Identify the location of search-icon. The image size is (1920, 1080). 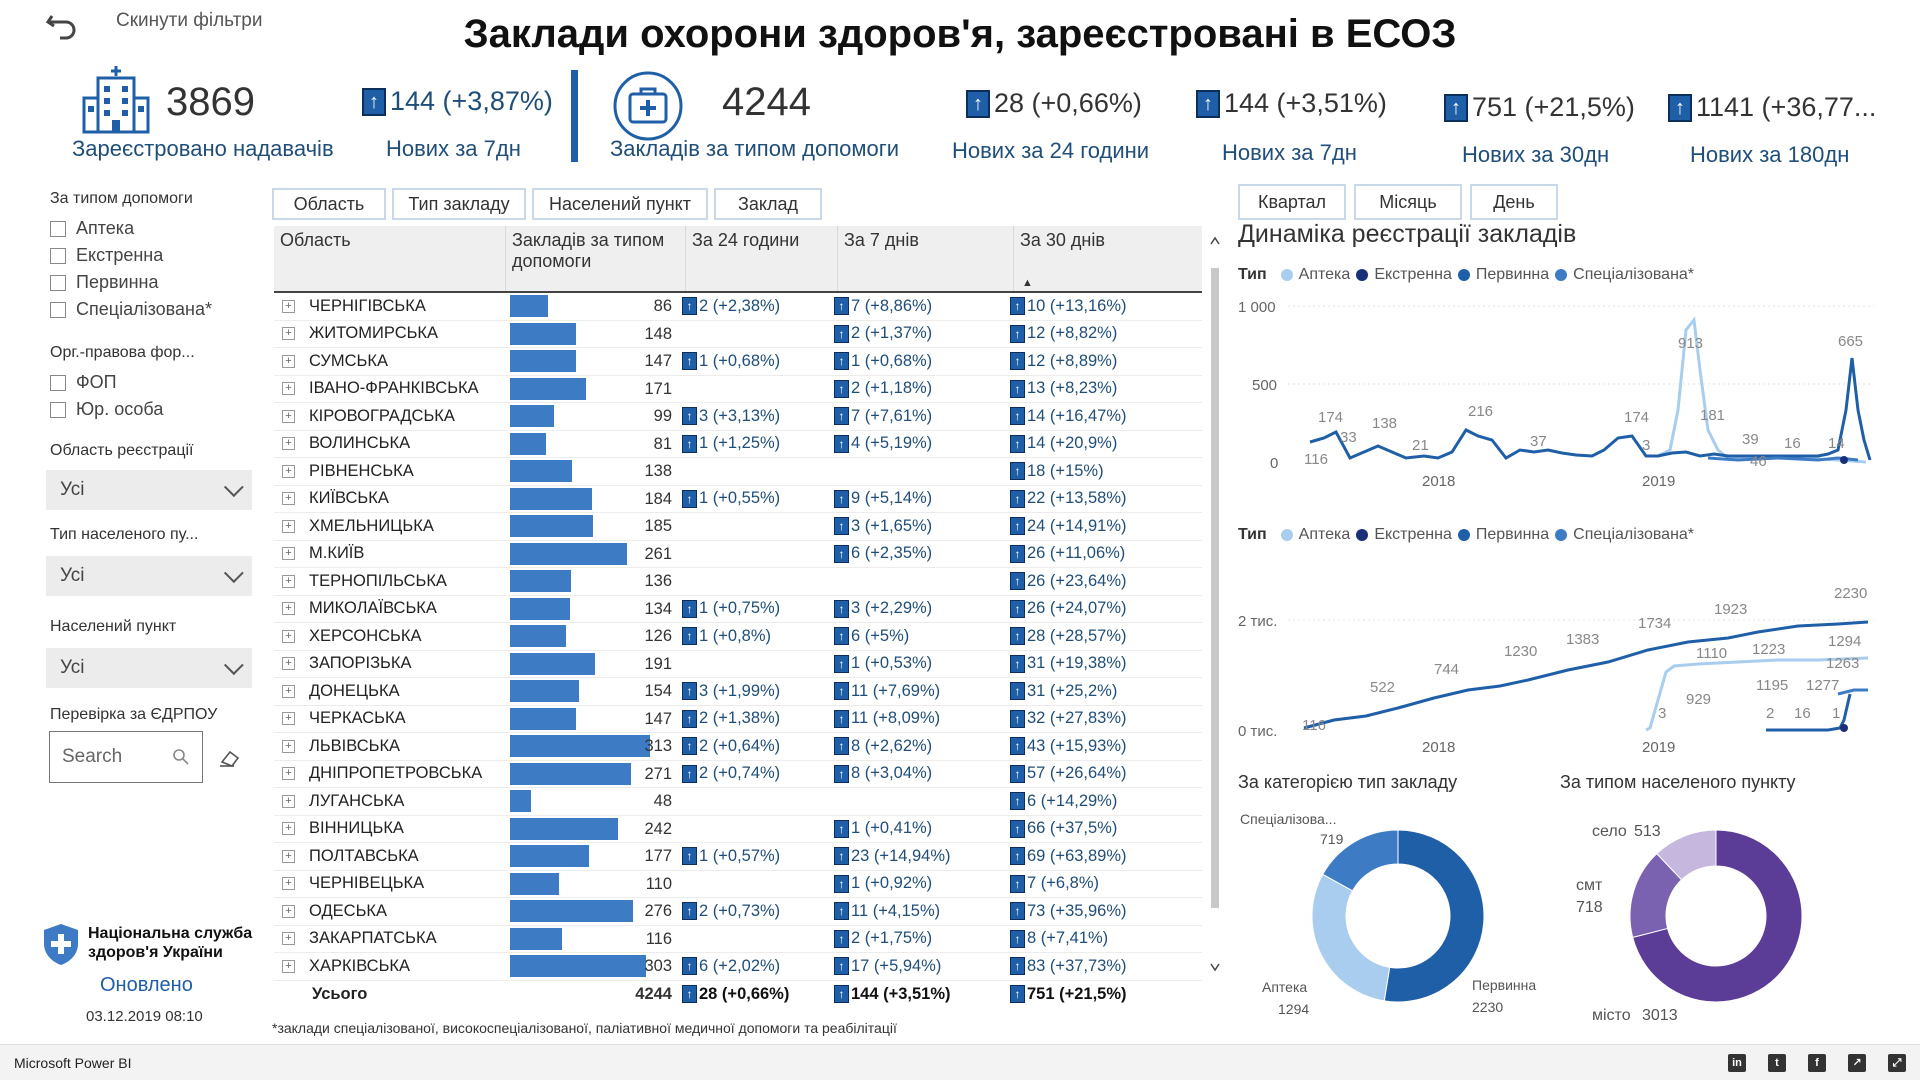
(181, 757).